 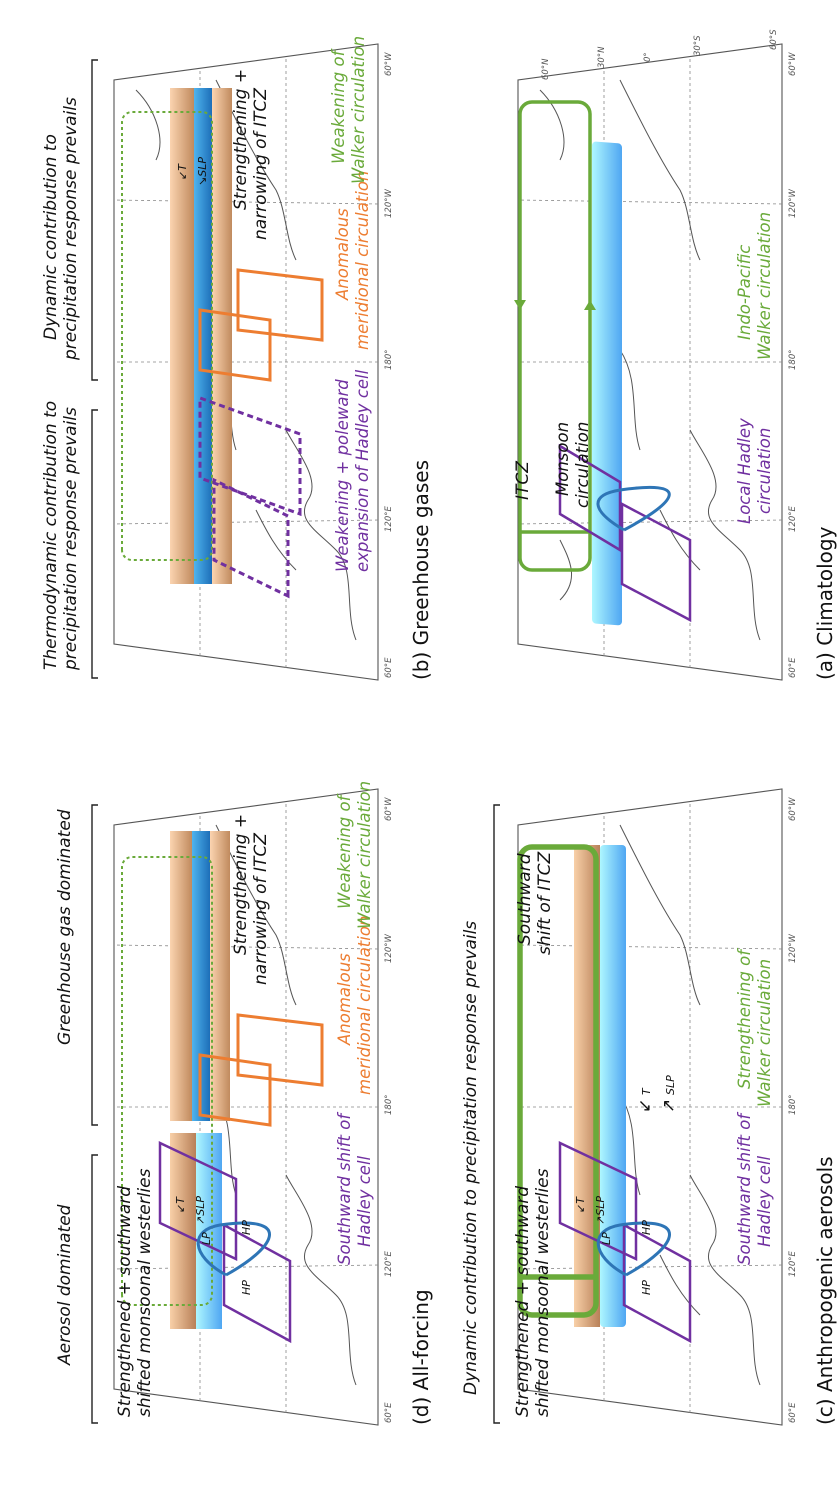 I want to click on d-hadley-line1: Southward shift of, so click(x=344, y=1188).